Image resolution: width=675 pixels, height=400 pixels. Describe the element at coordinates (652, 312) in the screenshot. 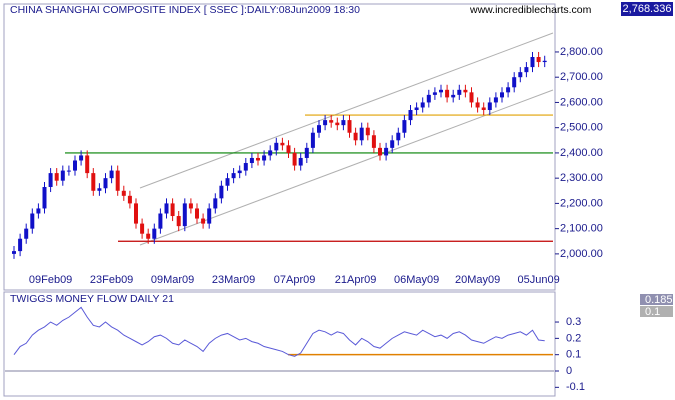

I see `level-label: 0.1` at that location.